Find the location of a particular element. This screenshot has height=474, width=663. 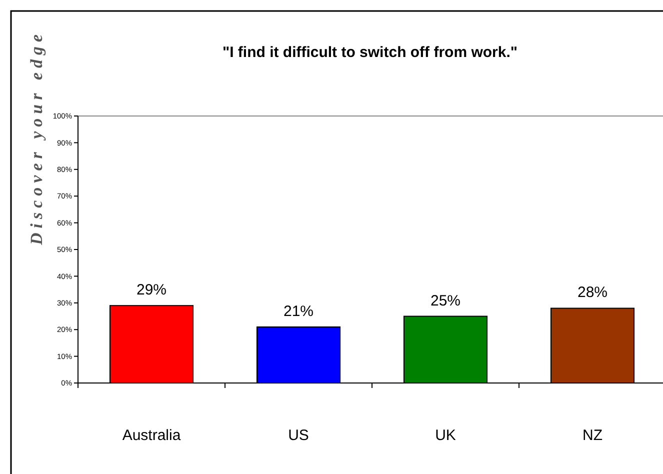

data-label: 21% is located at coordinates (298, 311).